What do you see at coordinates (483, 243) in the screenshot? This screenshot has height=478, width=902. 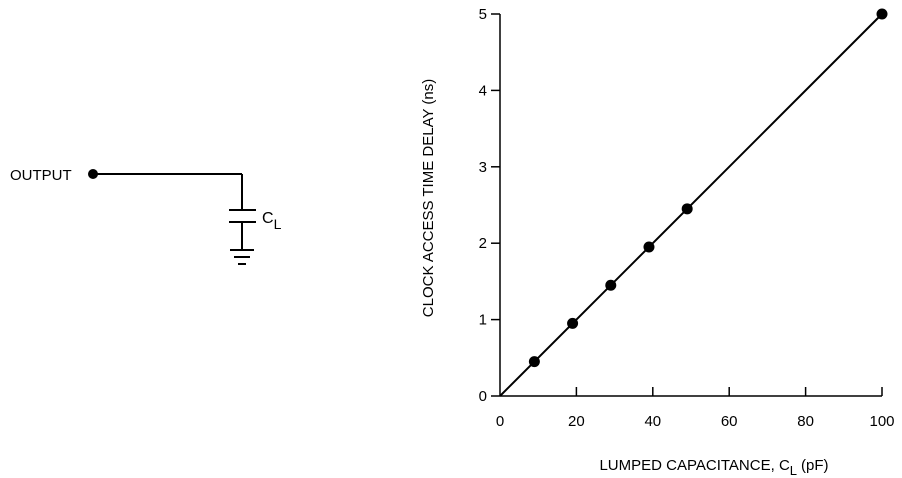 I see `y-tick-label: 2` at bounding box center [483, 243].